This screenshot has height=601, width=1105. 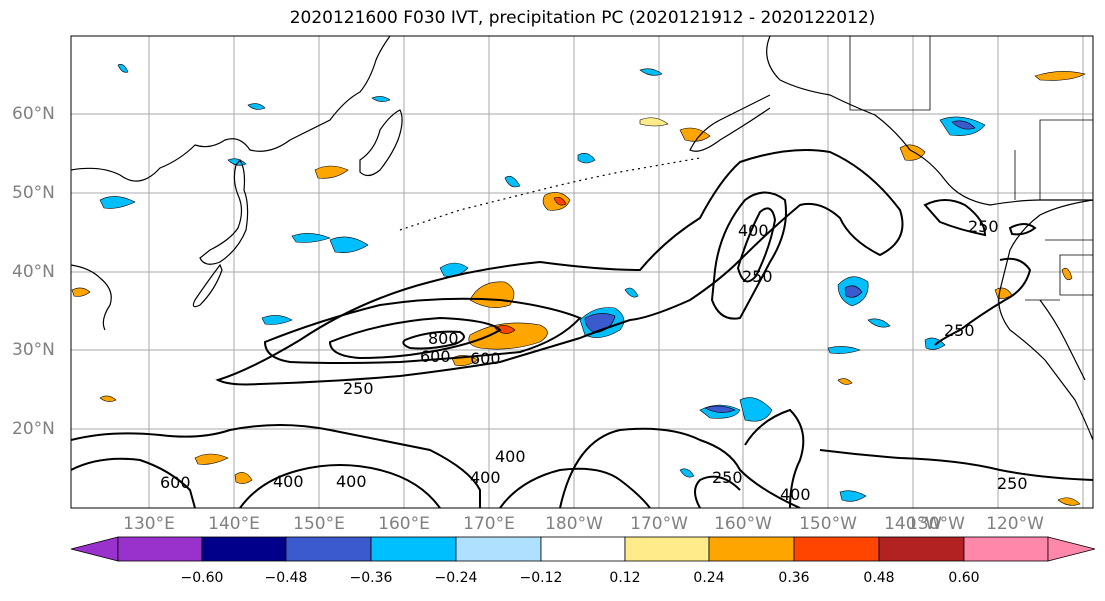 What do you see at coordinates (443, 338) in the screenshot?
I see `contour-label: 800` at bounding box center [443, 338].